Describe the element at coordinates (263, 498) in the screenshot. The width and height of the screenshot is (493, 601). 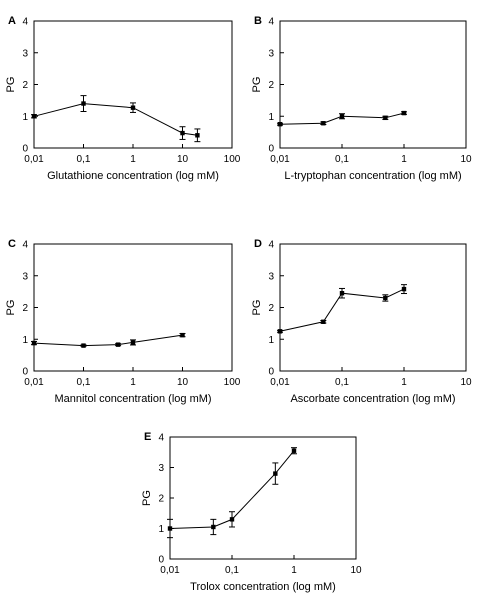
I see `plot-frame-e` at that location.